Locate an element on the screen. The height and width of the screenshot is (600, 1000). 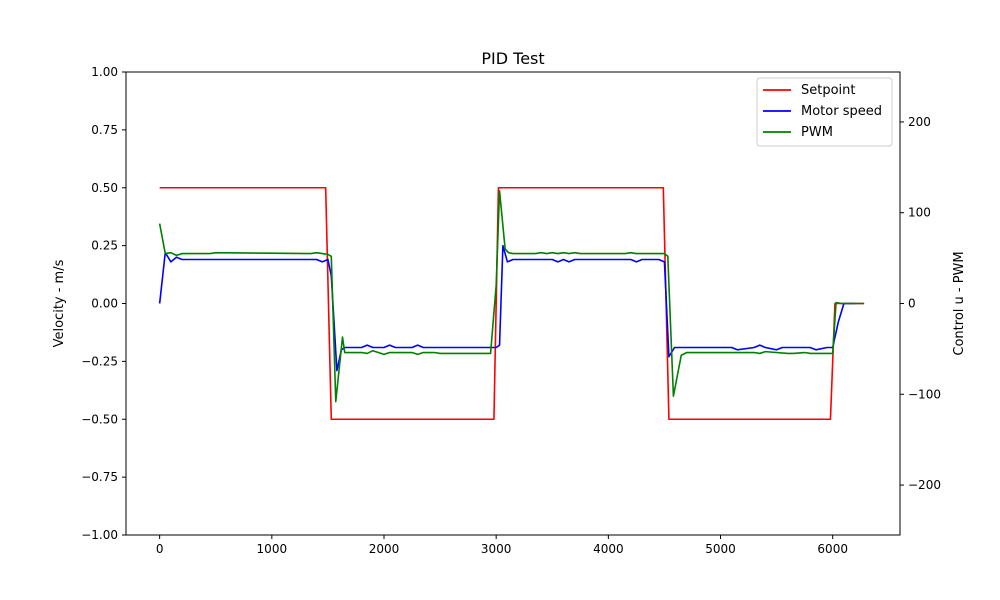
legend-label: Setpoint is located at coordinates (828, 90).